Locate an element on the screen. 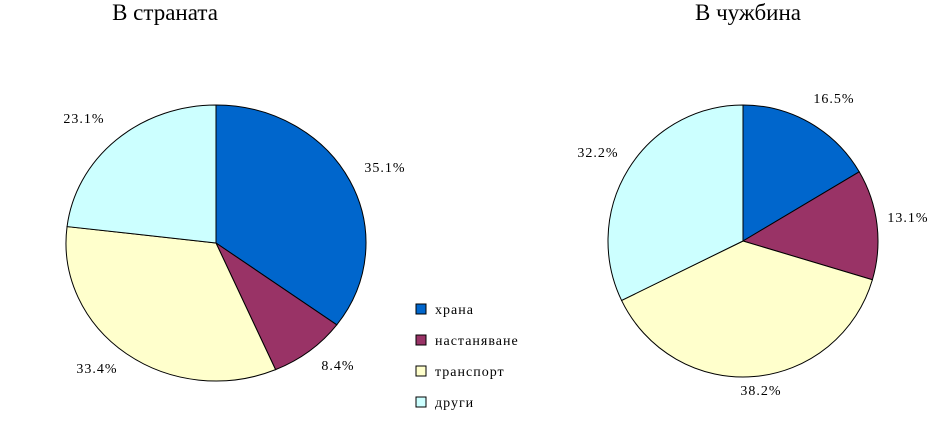 This screenshot has width=935, height=428. pie-label-domestic-other: 23.1% is located at coordinates (83, 119).